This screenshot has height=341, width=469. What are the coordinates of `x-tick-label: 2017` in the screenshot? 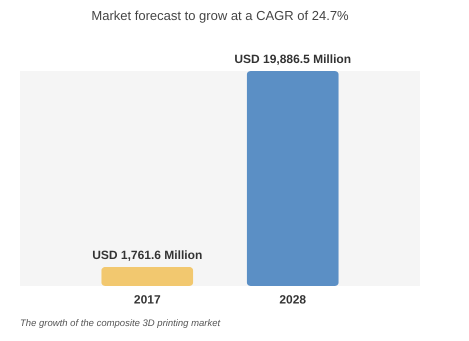 It's located at (147, 299).